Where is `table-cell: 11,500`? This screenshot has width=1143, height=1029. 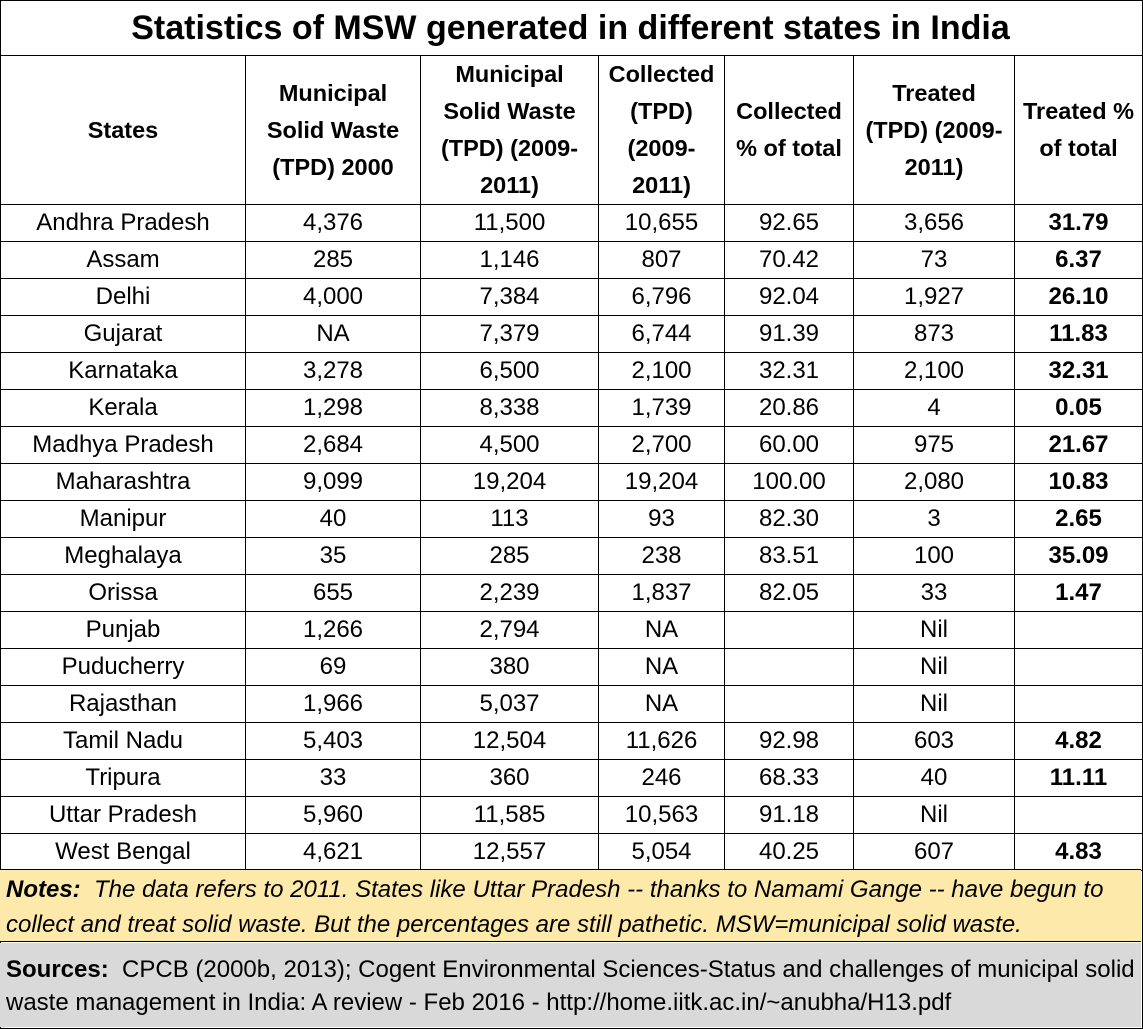 table-cell: 11,500 is located at coordinates (509, 223).